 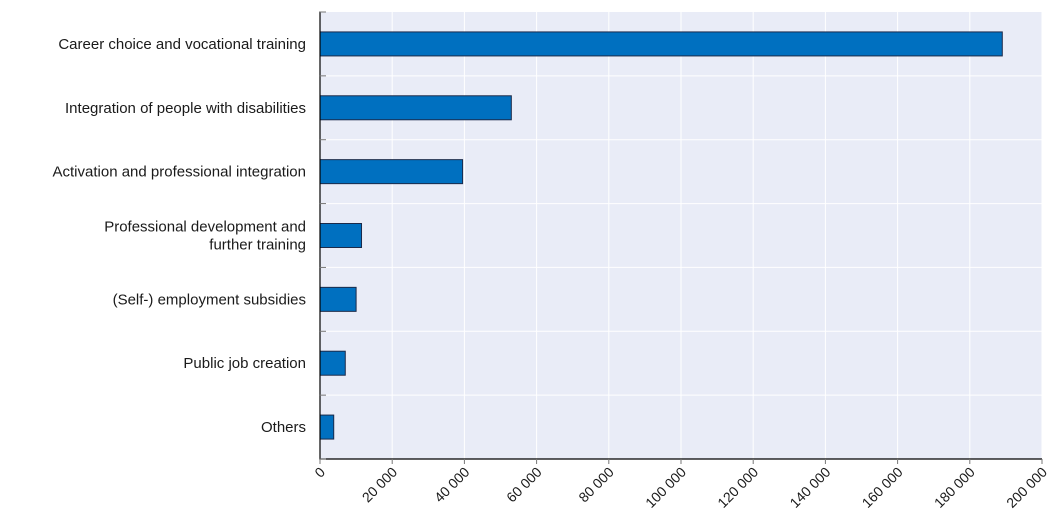 What do you see at coordinates (737, 487) in the screenshot?
I see `x-tick-label: 120 000` at bounding box center [737, 487].